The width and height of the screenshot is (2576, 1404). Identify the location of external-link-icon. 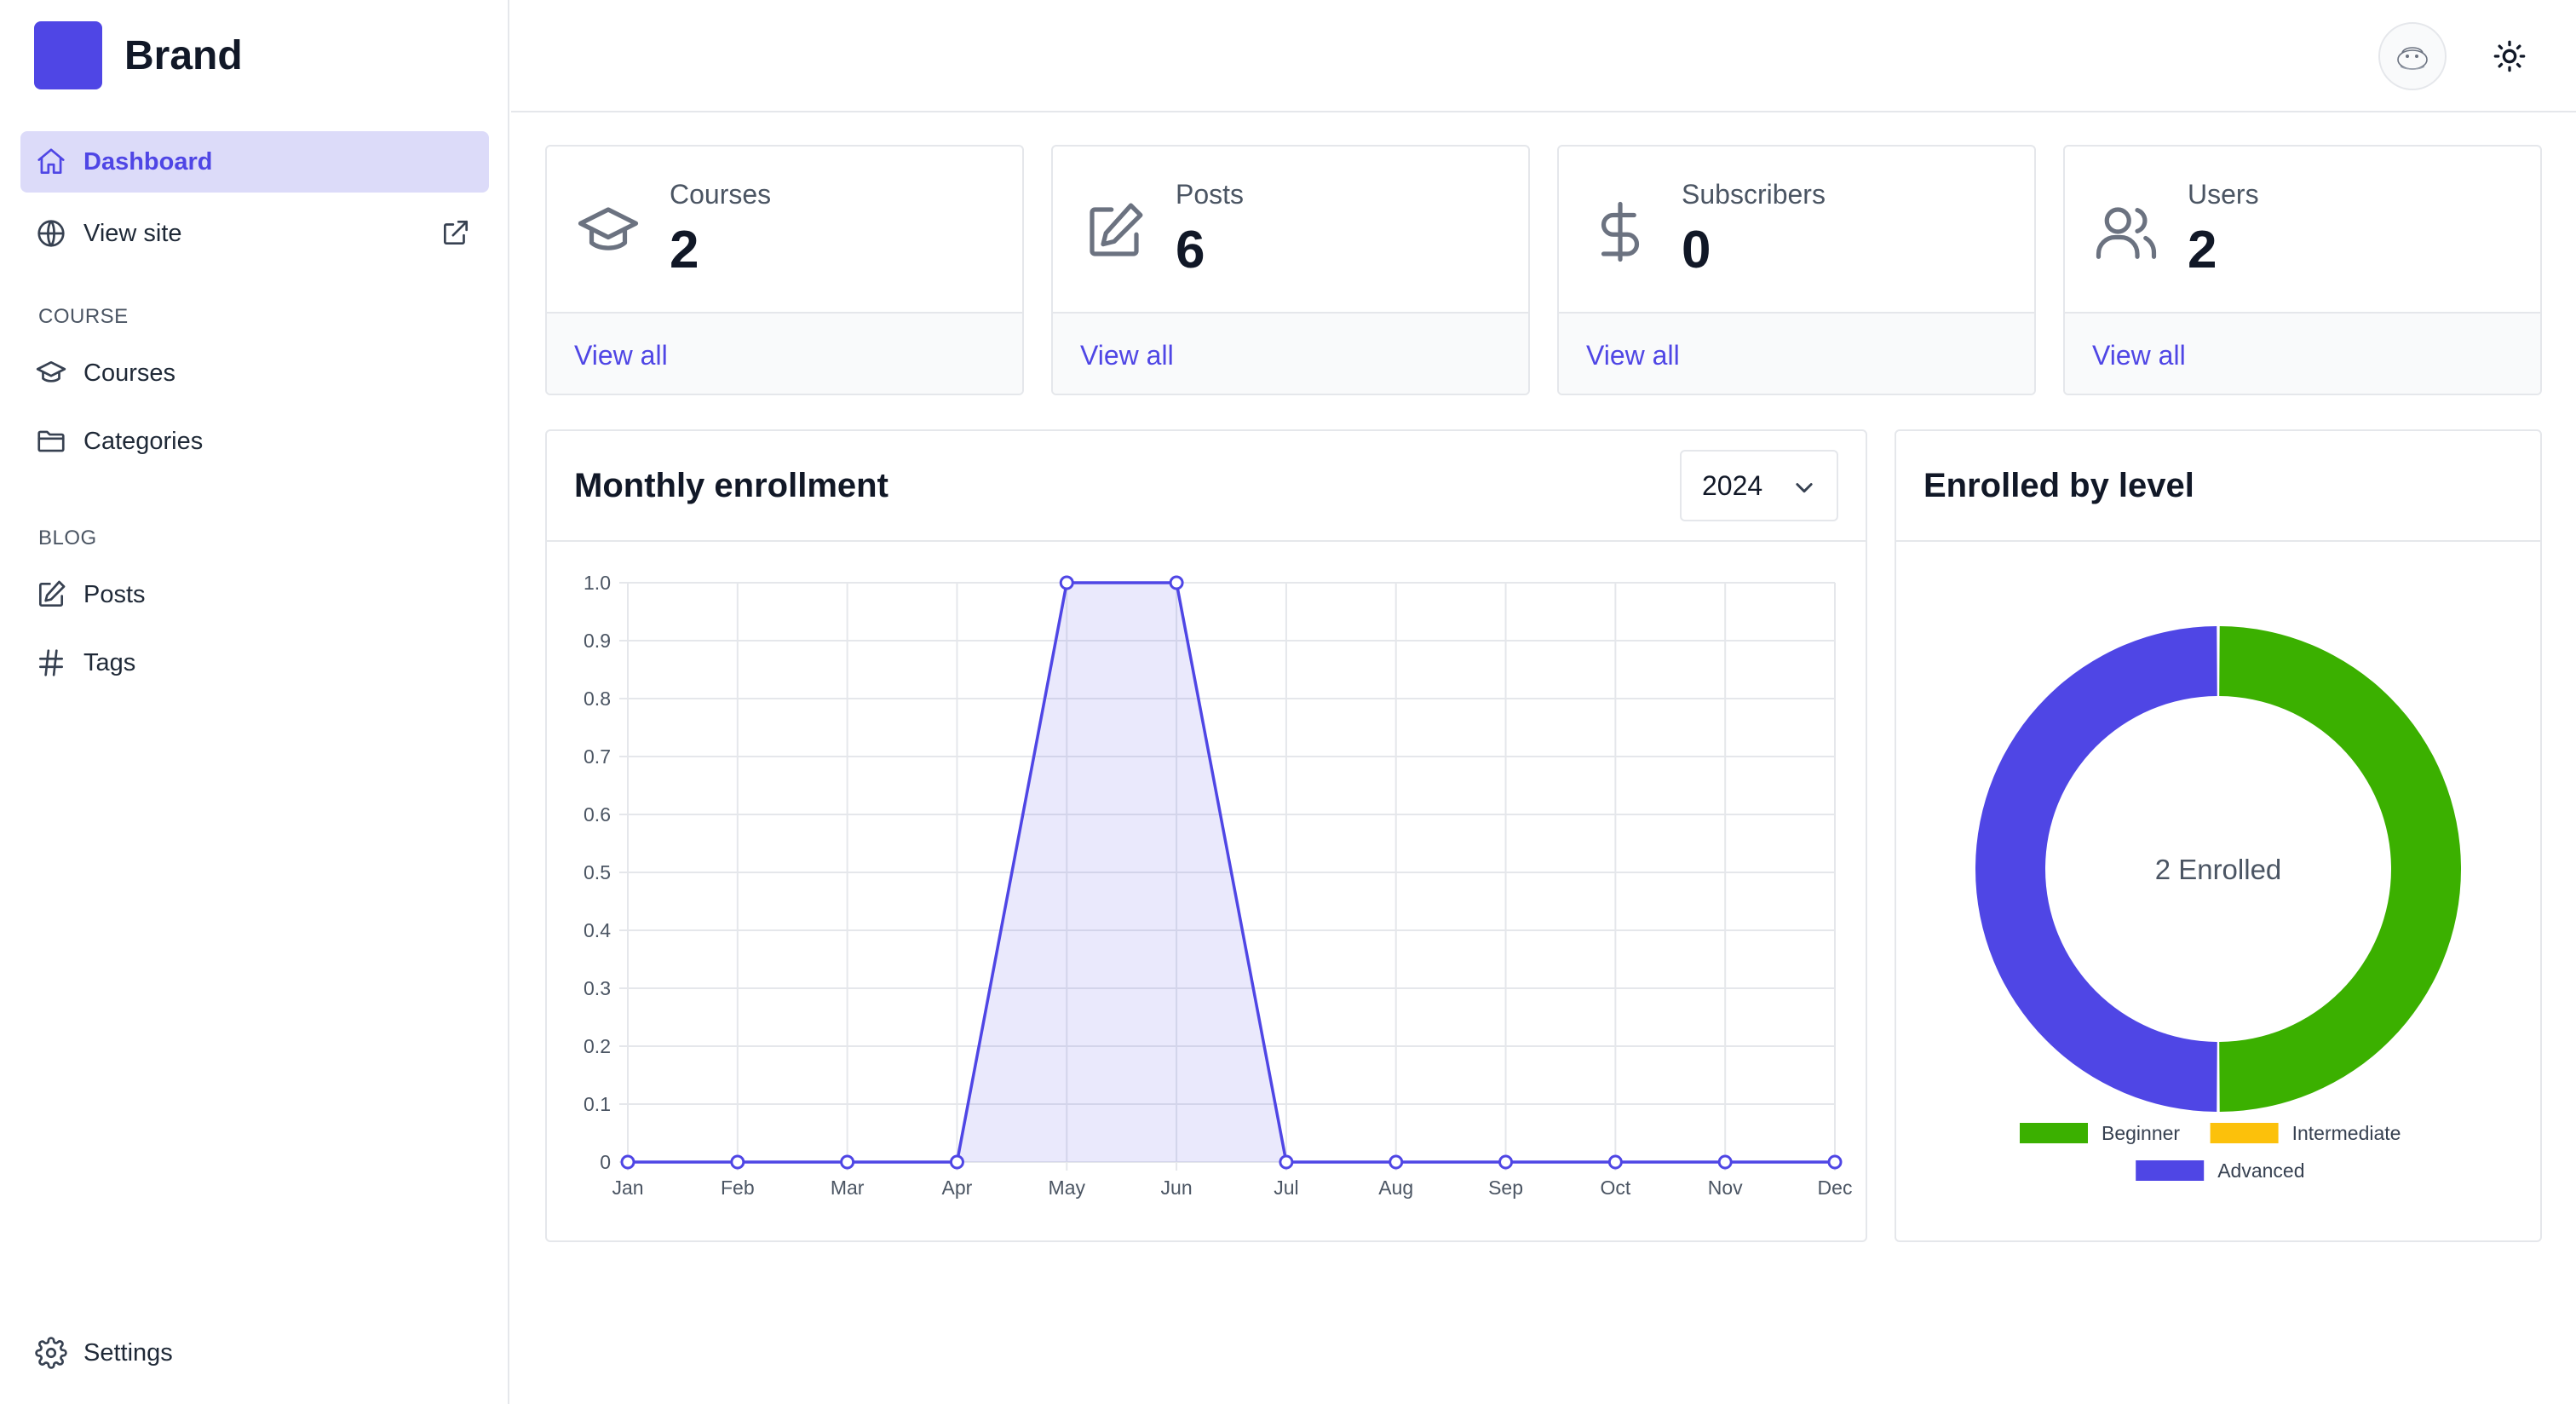
(457, 233).